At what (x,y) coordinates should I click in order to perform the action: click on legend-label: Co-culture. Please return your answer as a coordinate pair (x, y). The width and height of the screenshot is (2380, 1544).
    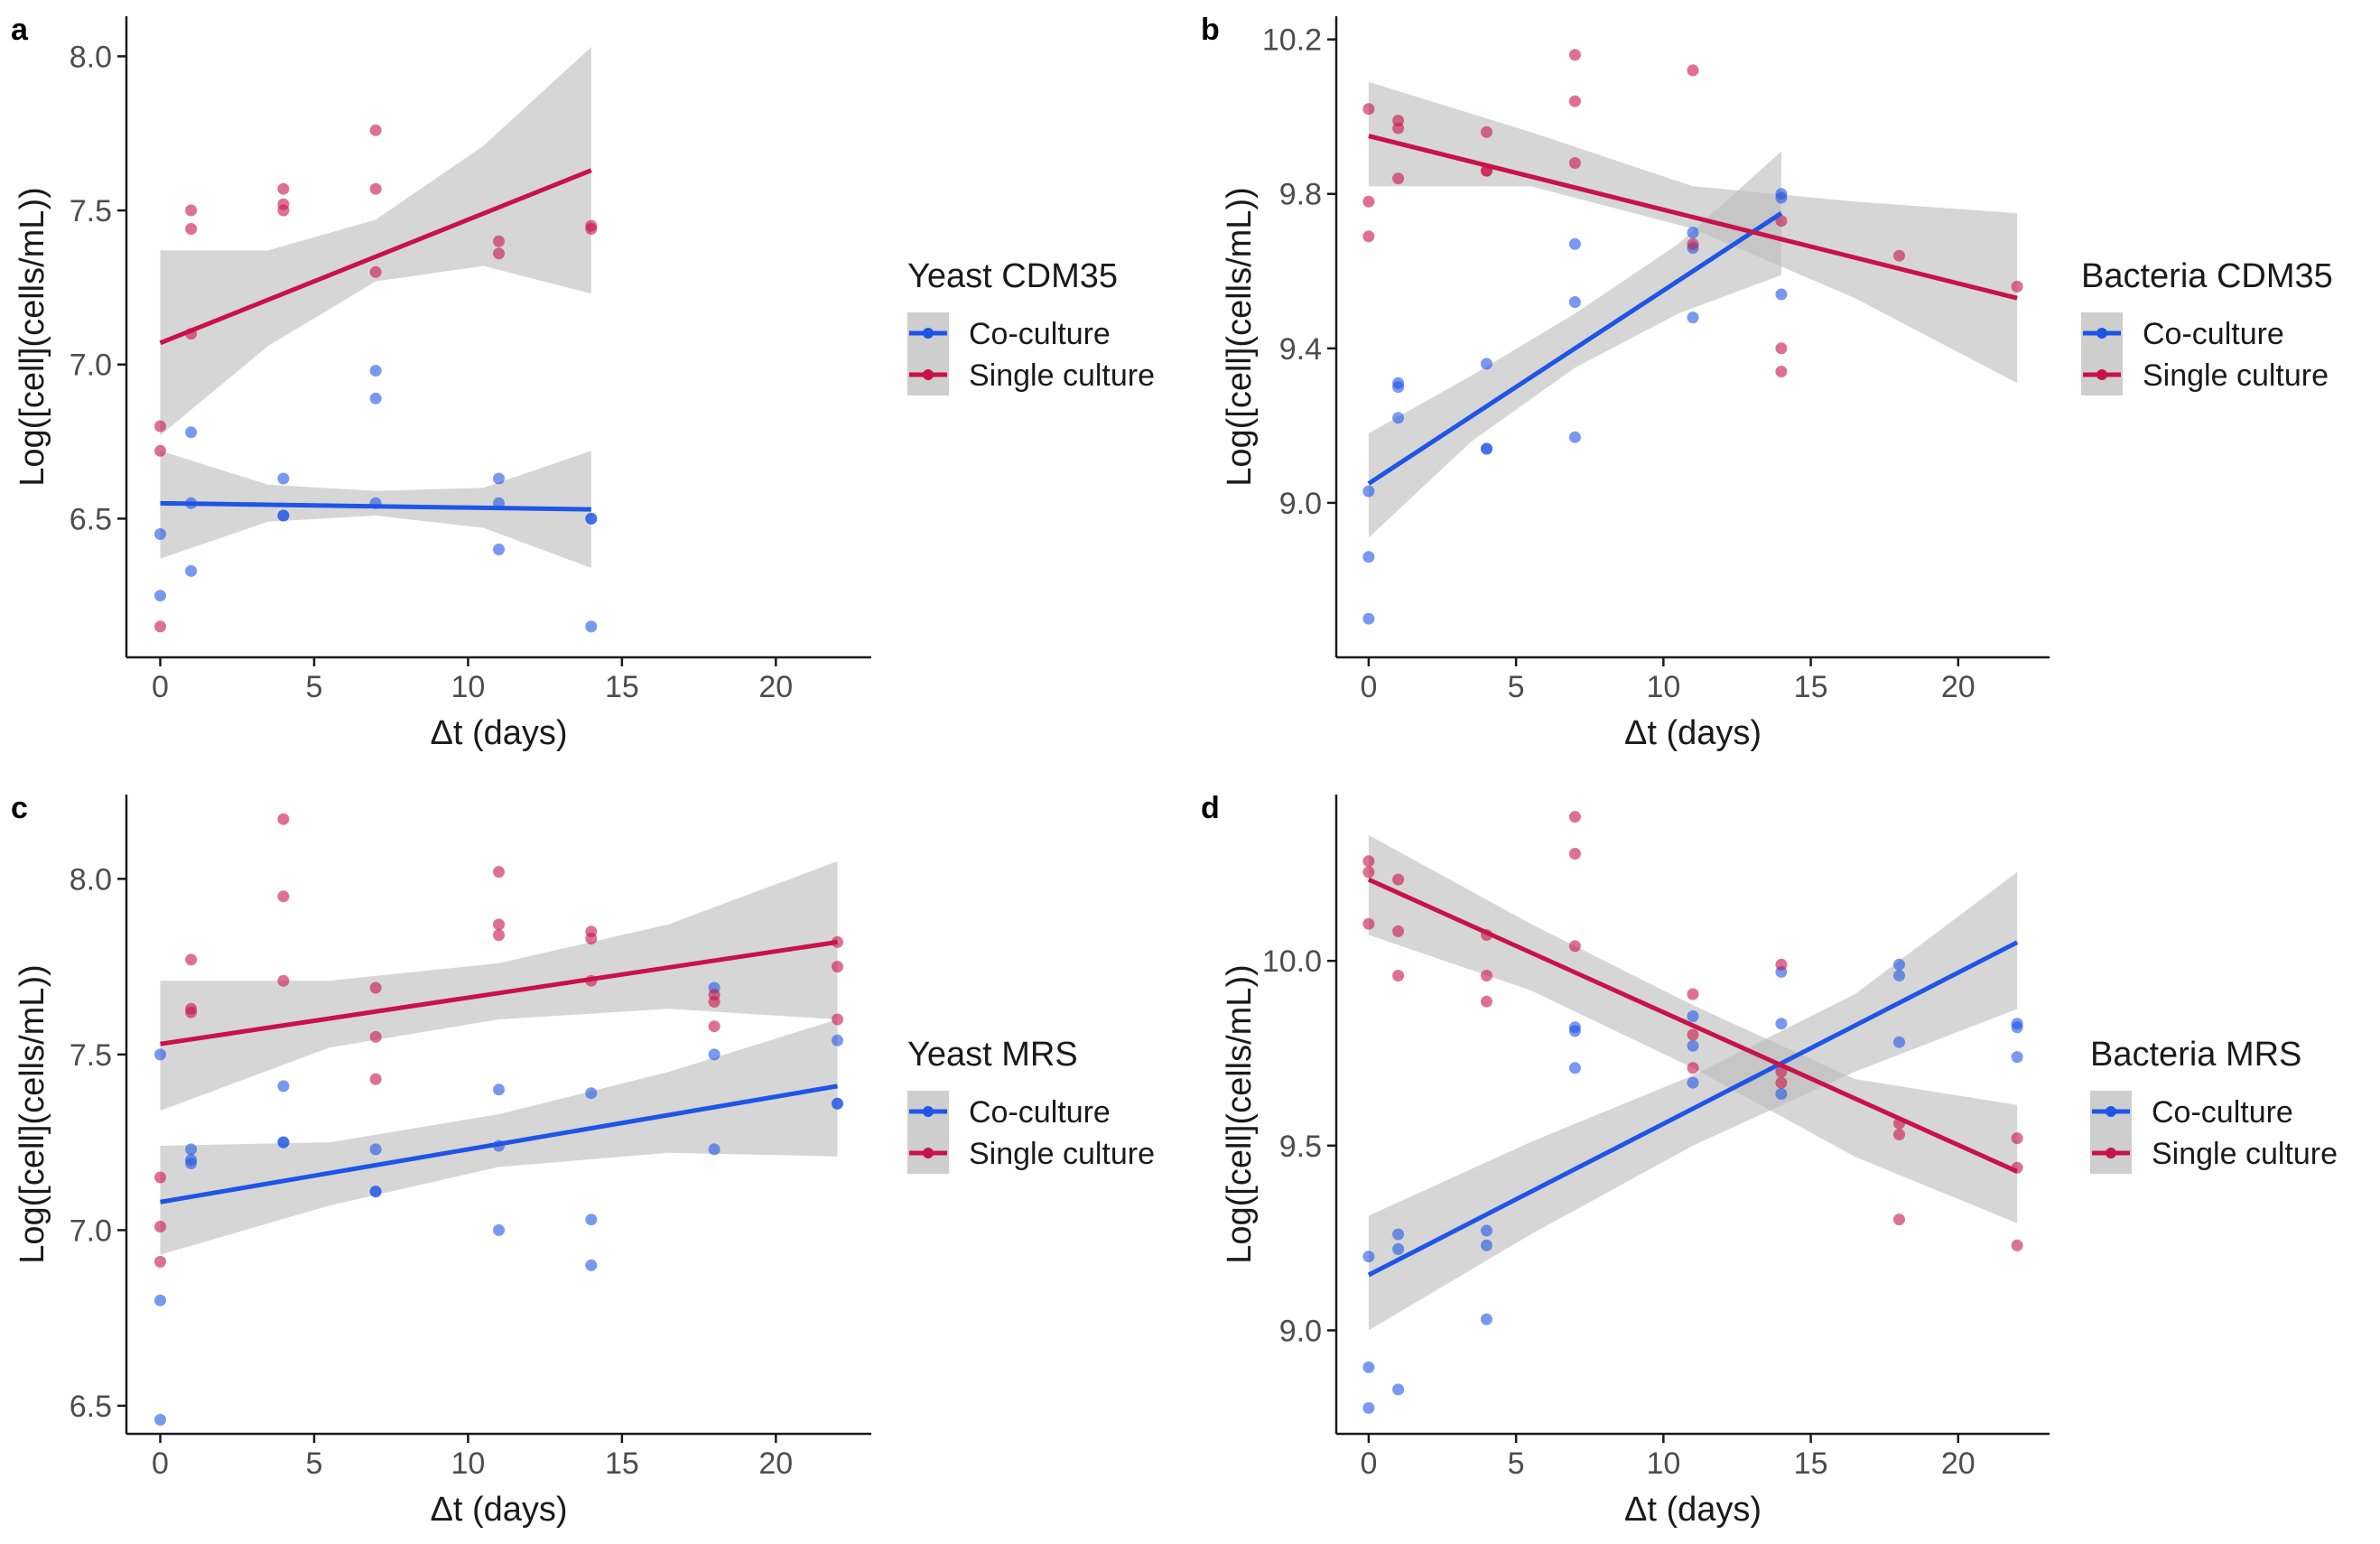
    Looking at the image, I should click on (2213, 334).